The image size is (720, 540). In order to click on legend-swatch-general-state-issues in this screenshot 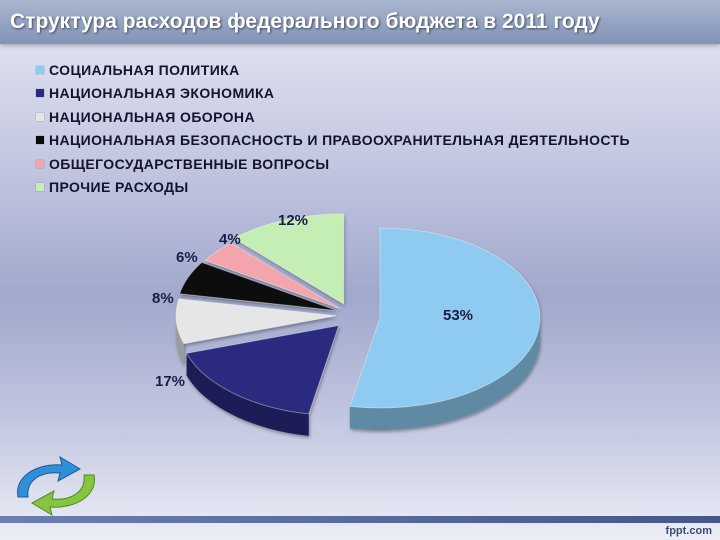, I will do `click(40, 163)`.